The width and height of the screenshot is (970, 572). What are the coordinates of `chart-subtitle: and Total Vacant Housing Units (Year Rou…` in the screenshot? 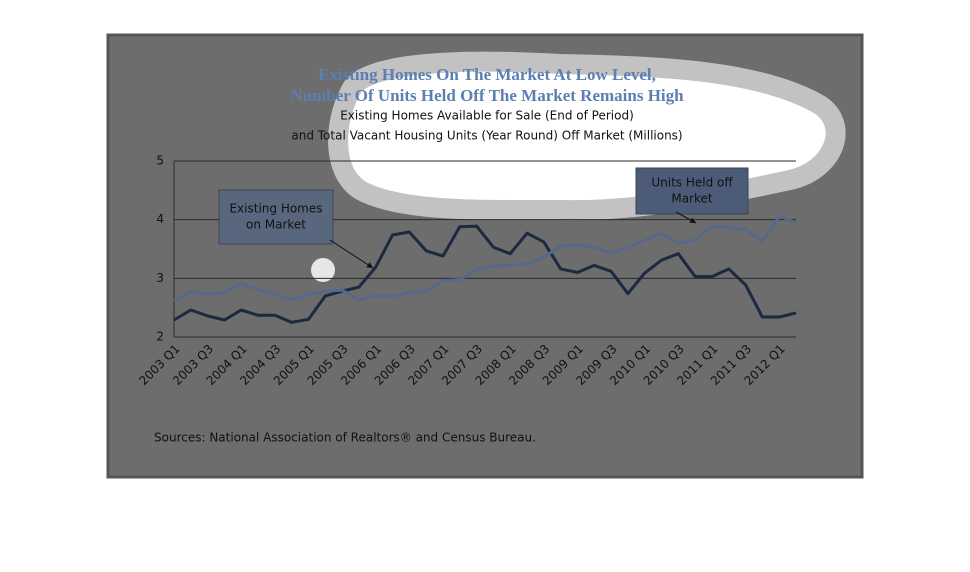 It's located at (486, 136).